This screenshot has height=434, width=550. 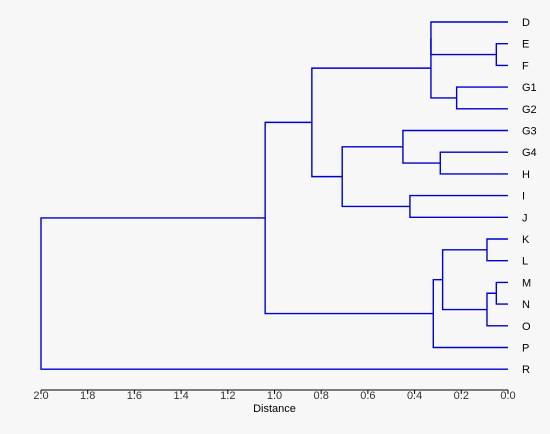 What do you see at coordinates (40, 396) in the screenshot?
I see `x-tick-label: 2.0` at bounding box center [40, 396].